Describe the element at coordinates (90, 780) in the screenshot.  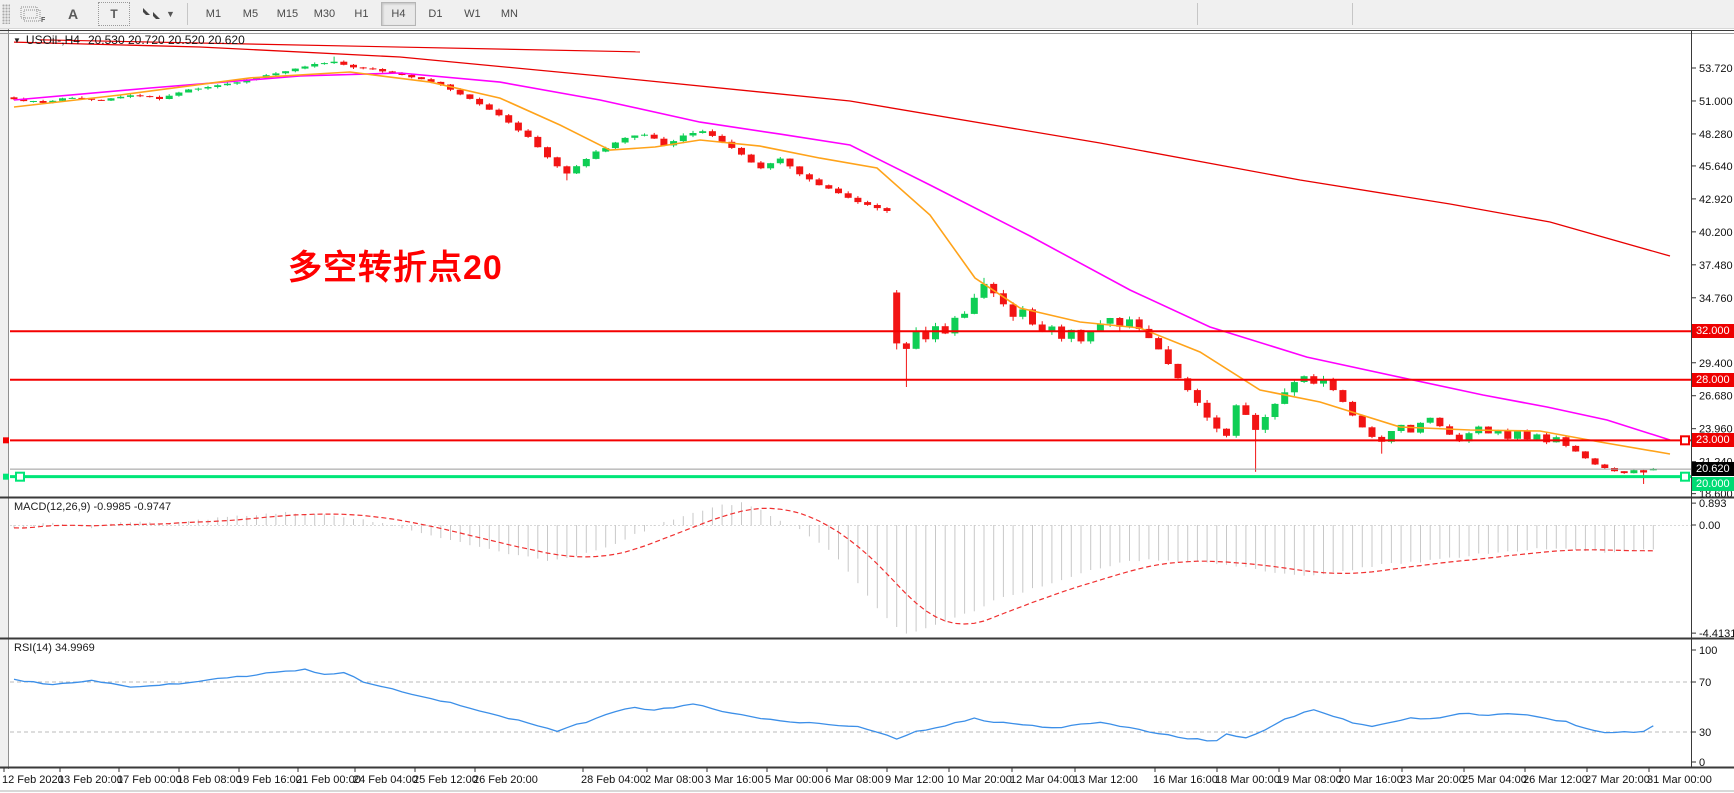
I see `svg-text: 13 Feb 20:00` at that location.